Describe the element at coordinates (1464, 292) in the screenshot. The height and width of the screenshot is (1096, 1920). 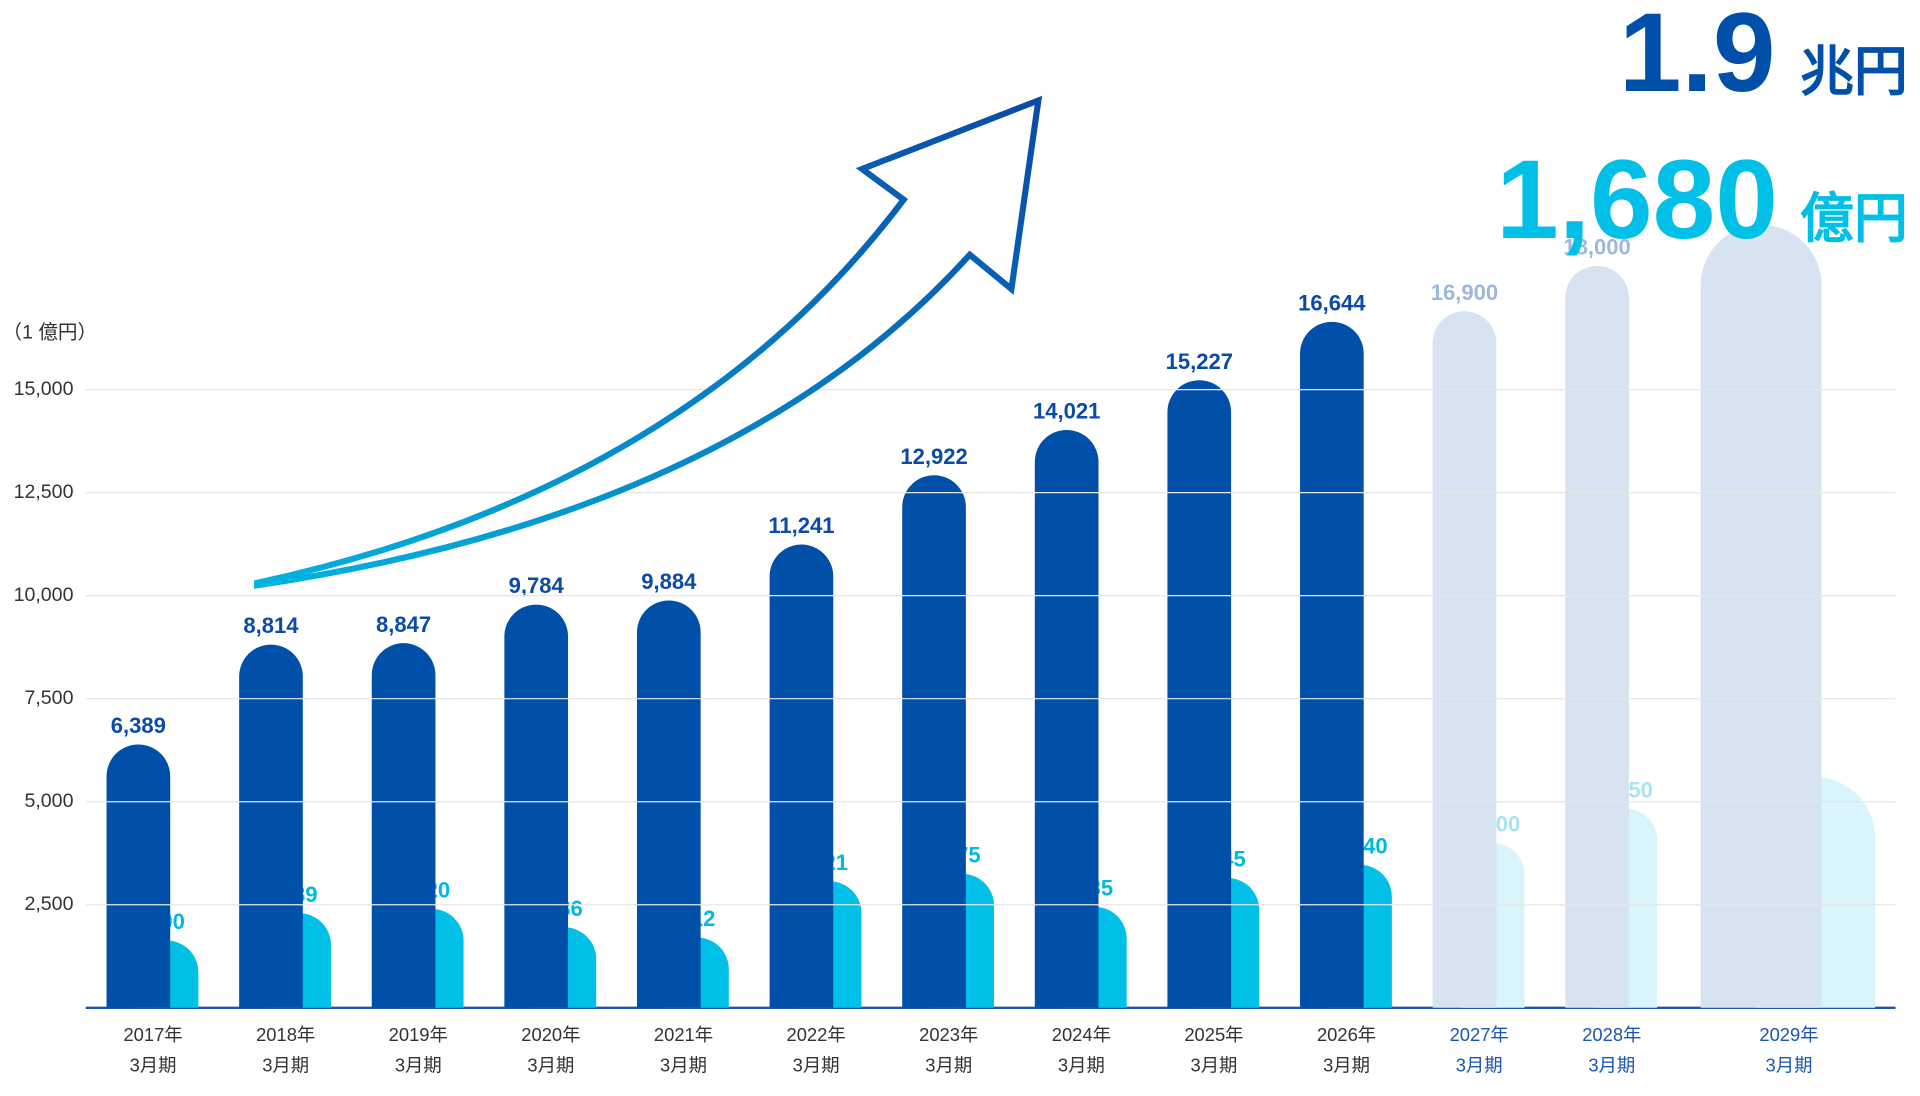
I see `value-label: 16,900` at that location.